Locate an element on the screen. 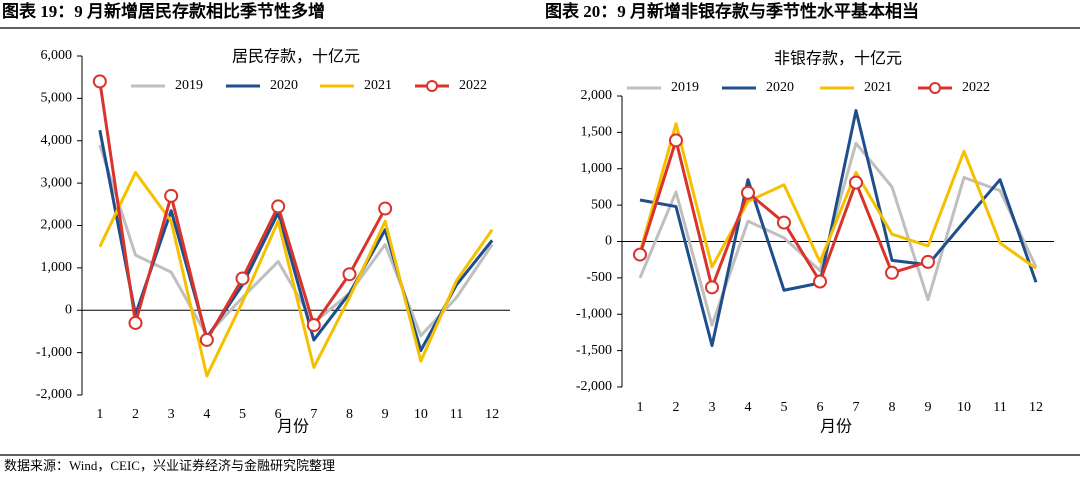 The height and width of the screenshot is (479, 1080). y-tick-label: 3,000 is located at coordinates (57, 182).